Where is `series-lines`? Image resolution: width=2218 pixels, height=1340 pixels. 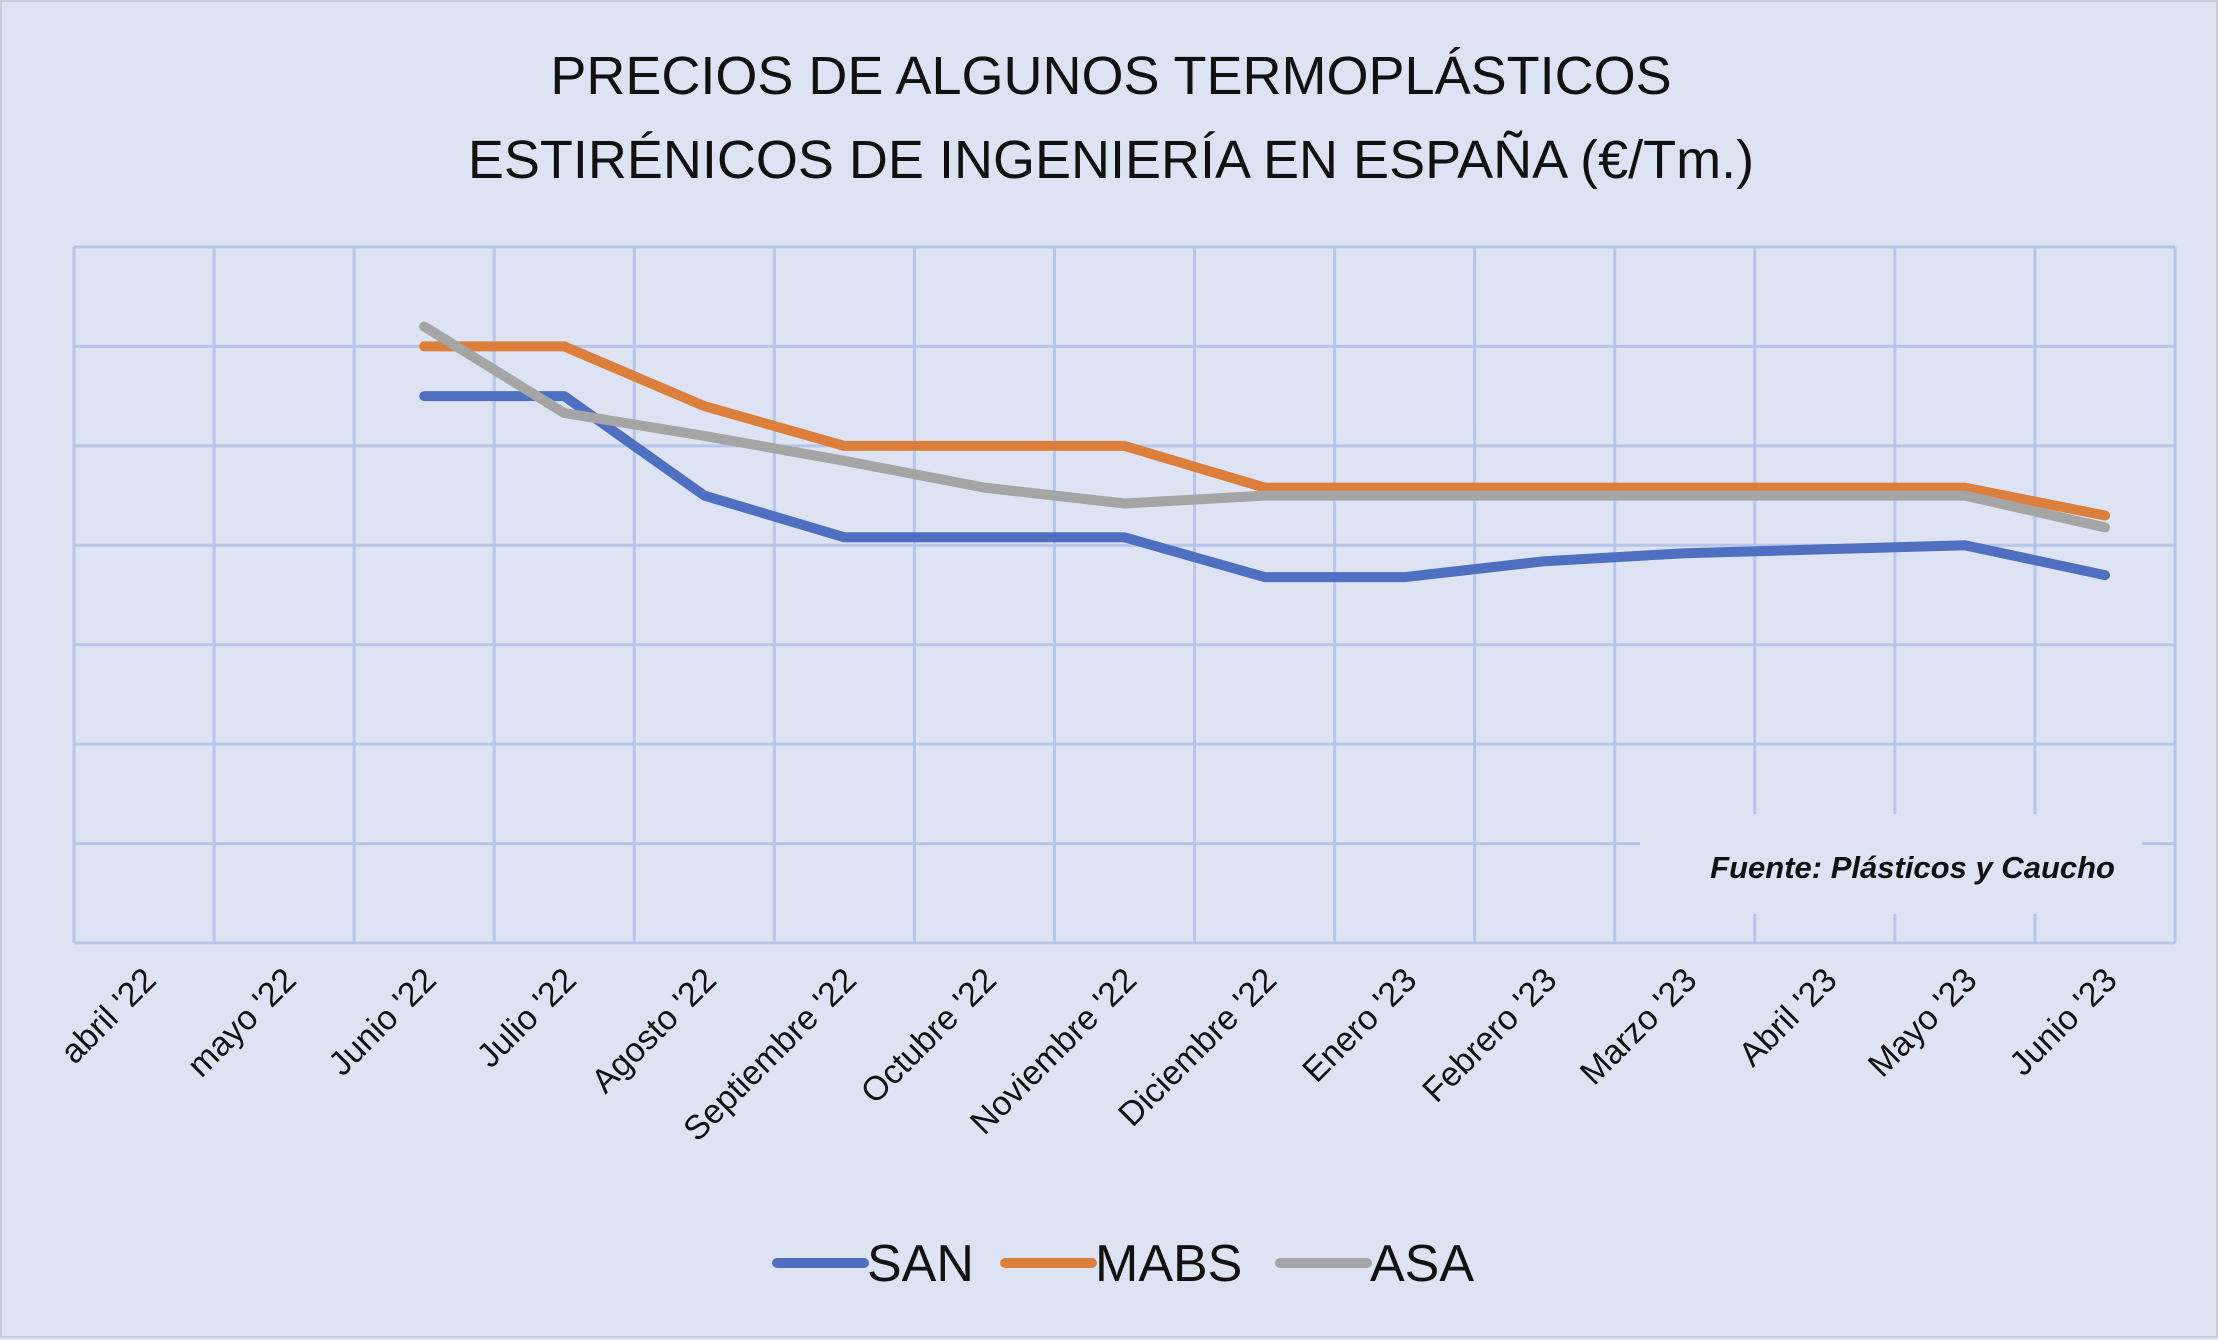 series-lines is located at coordinates (1264, 452).